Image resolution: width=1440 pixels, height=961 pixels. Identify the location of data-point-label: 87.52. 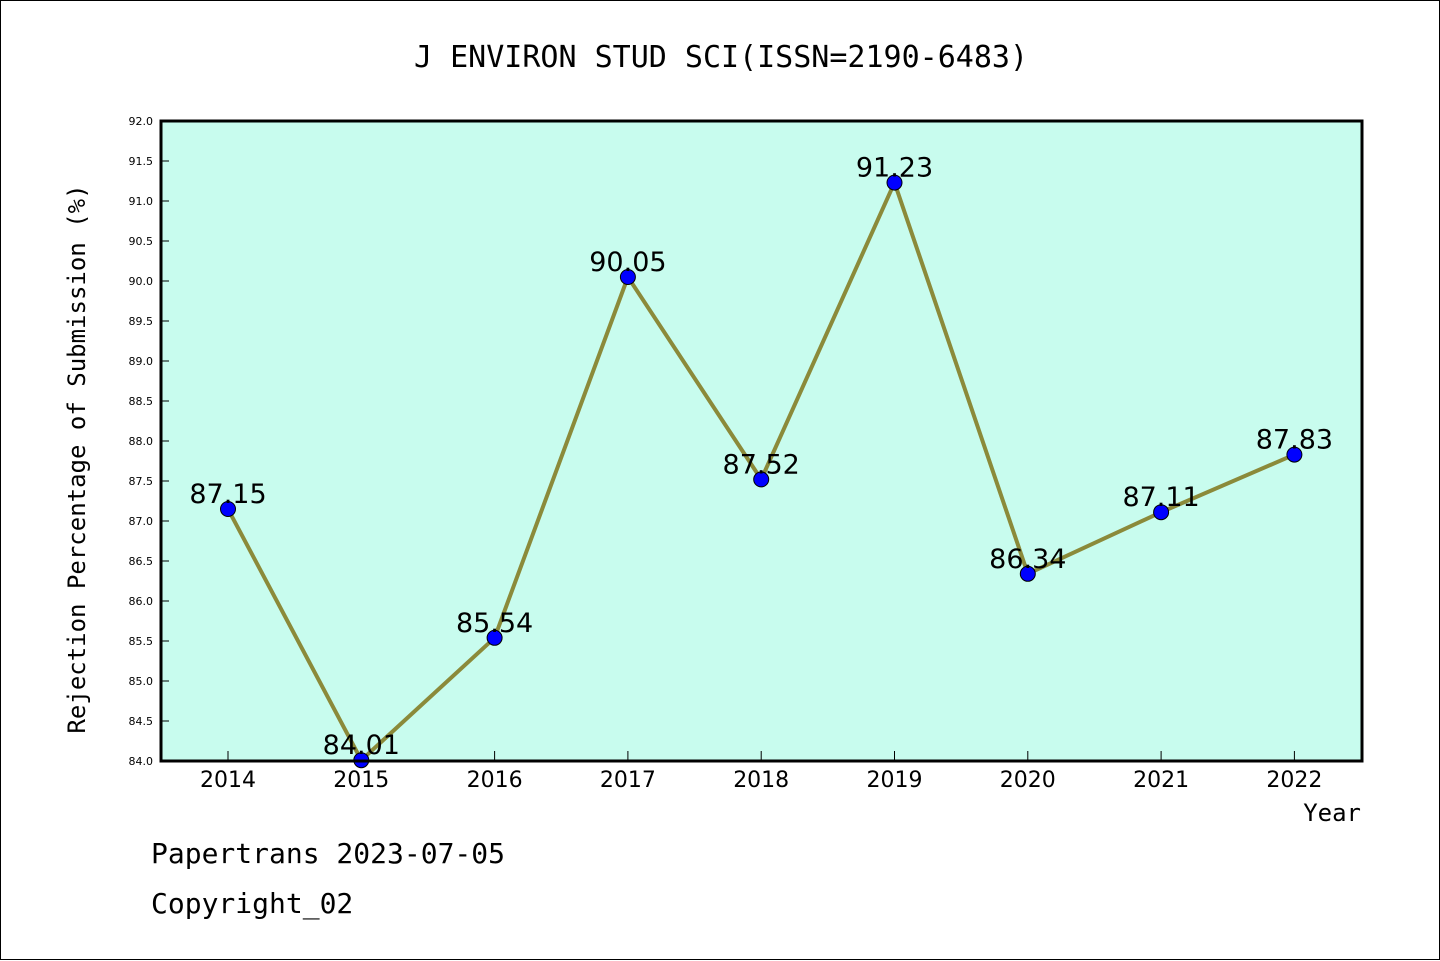
(761, 464).